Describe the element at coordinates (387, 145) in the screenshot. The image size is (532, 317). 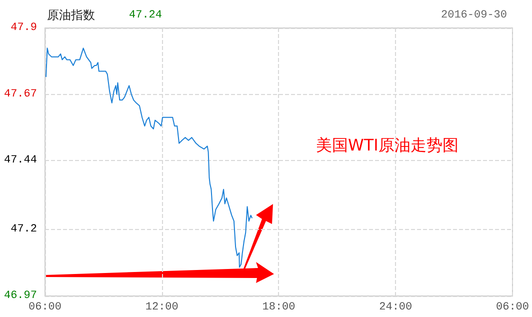
I see `annotation: 美国WTI原油走势图` at that location.